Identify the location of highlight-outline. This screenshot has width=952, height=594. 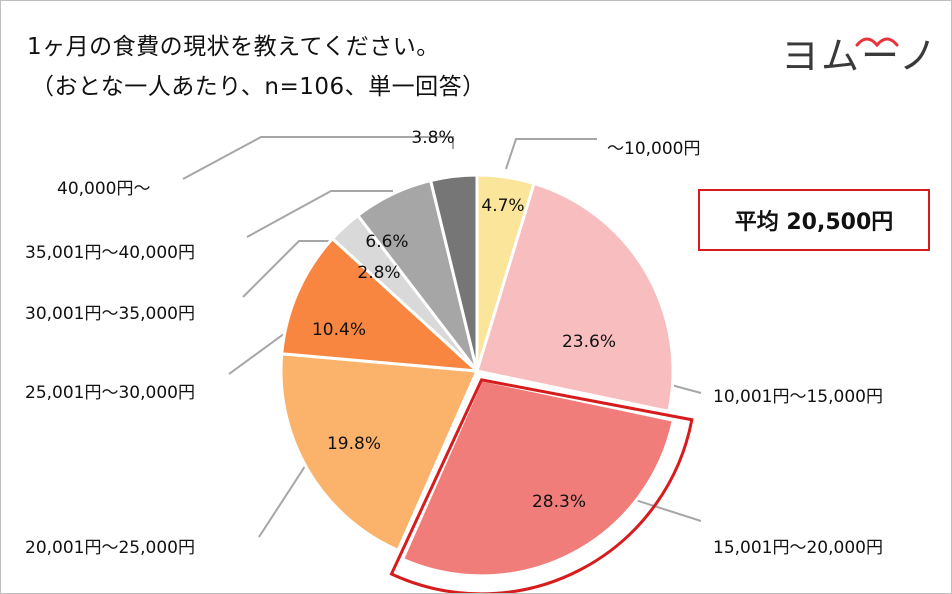
(541, 485).